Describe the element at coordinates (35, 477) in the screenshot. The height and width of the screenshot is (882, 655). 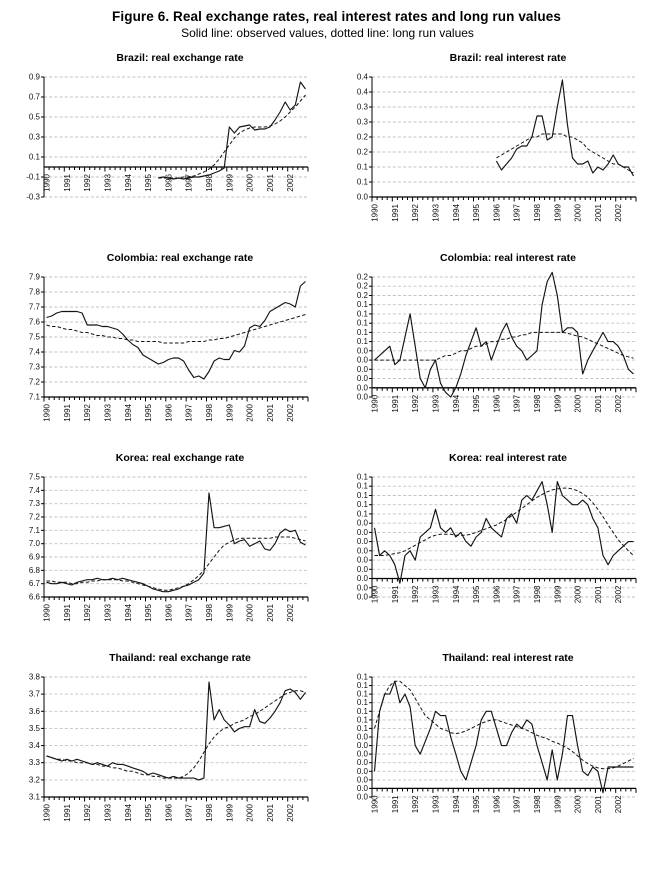
I see `svg-text: 7.5` at that location.